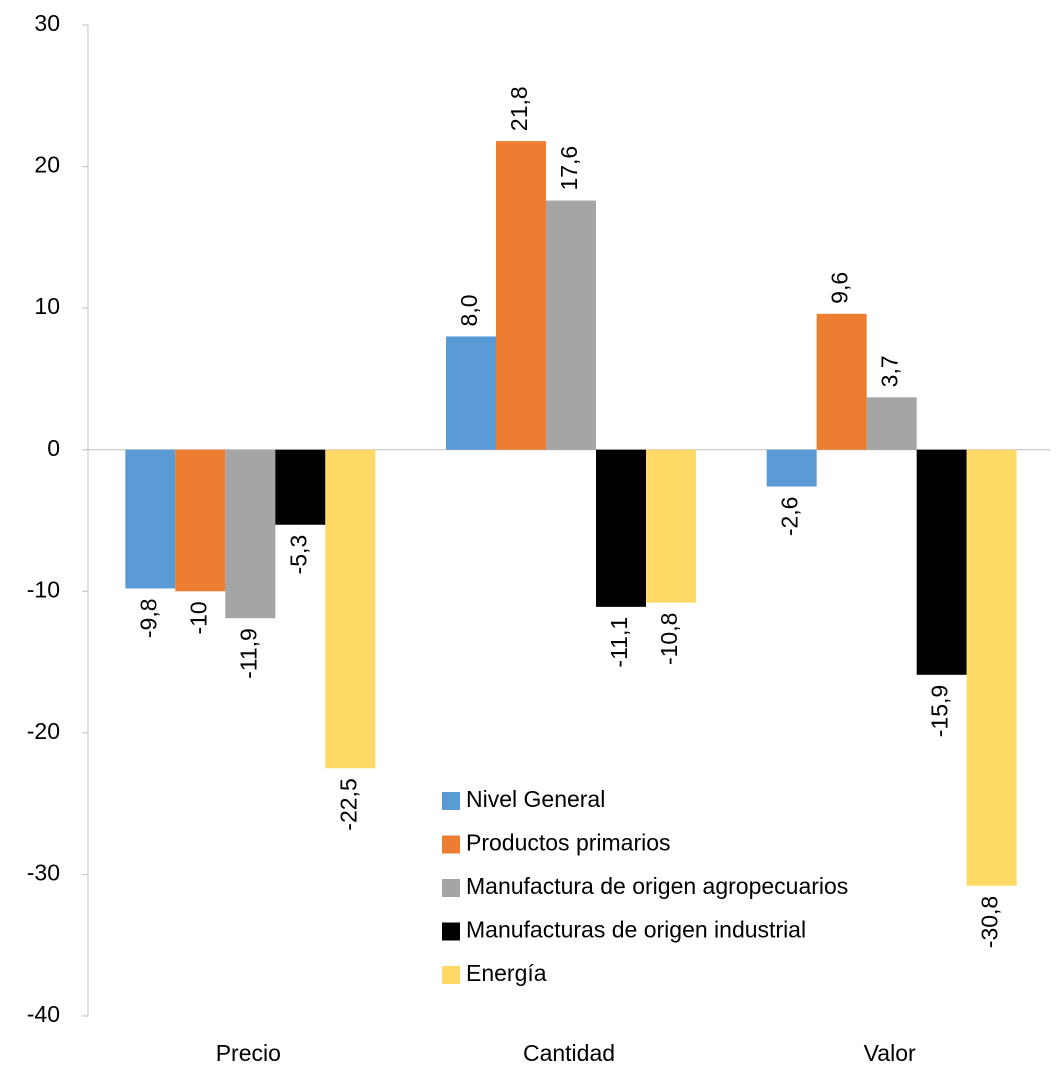 This screenshot has width=1058, height=1081. What do you see at coordinates (43, 589) in the screenshot?
I see `y-tick-label: -10` at bounding box center [43, 589].